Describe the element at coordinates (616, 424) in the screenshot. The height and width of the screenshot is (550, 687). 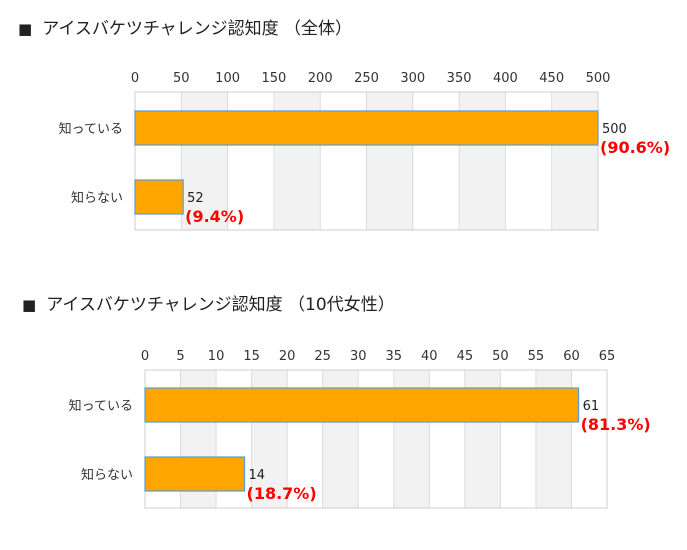
I see `percent-label: (81.3%)` at that location.